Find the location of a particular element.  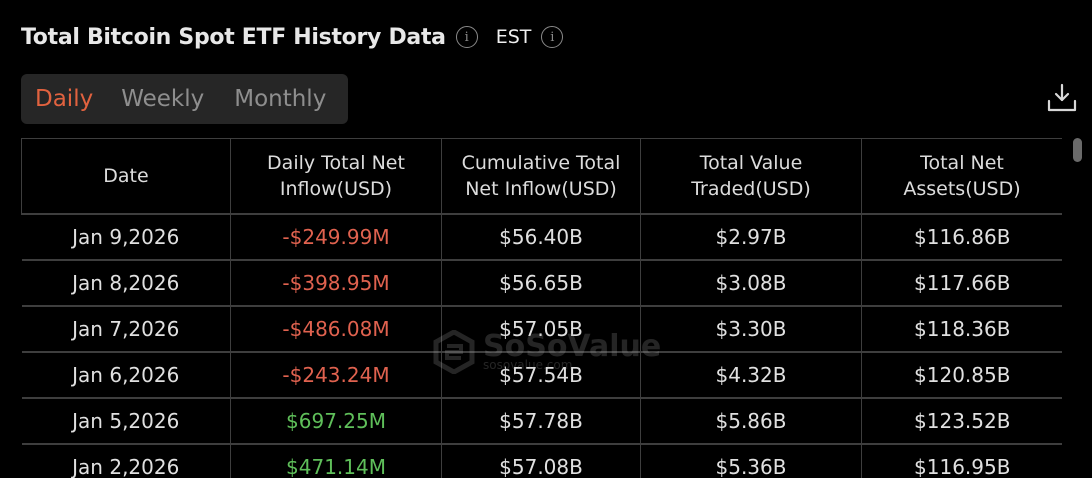

timezone-info-icon: i is located at coordinates (552, 37).